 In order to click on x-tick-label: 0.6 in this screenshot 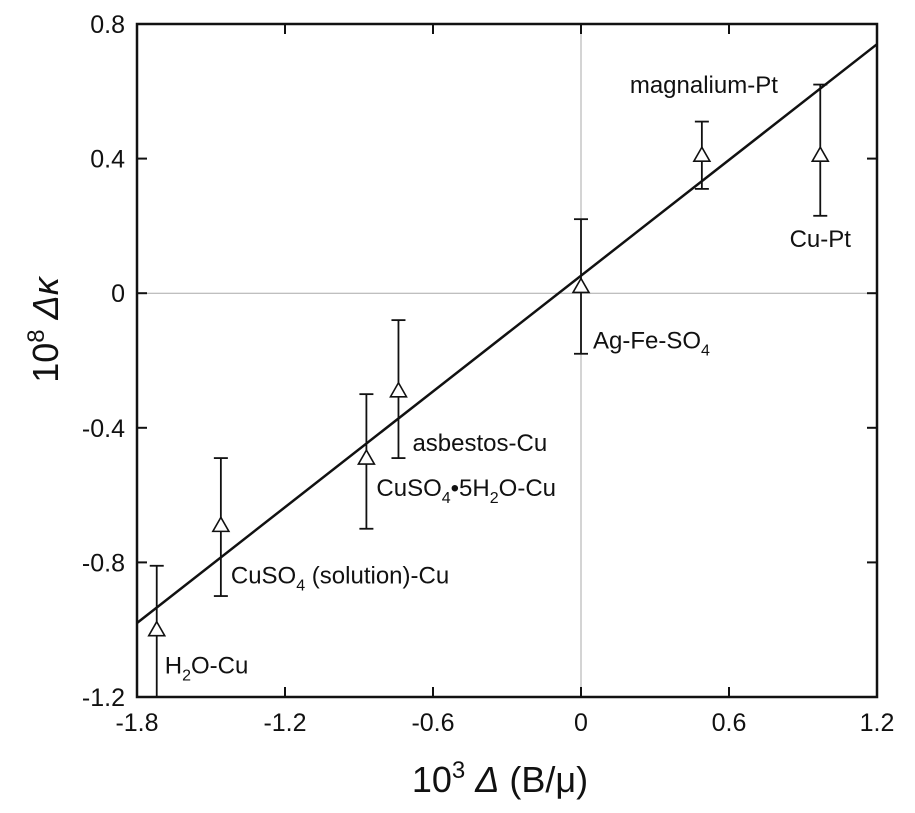, I will do `click(729, 723)`.